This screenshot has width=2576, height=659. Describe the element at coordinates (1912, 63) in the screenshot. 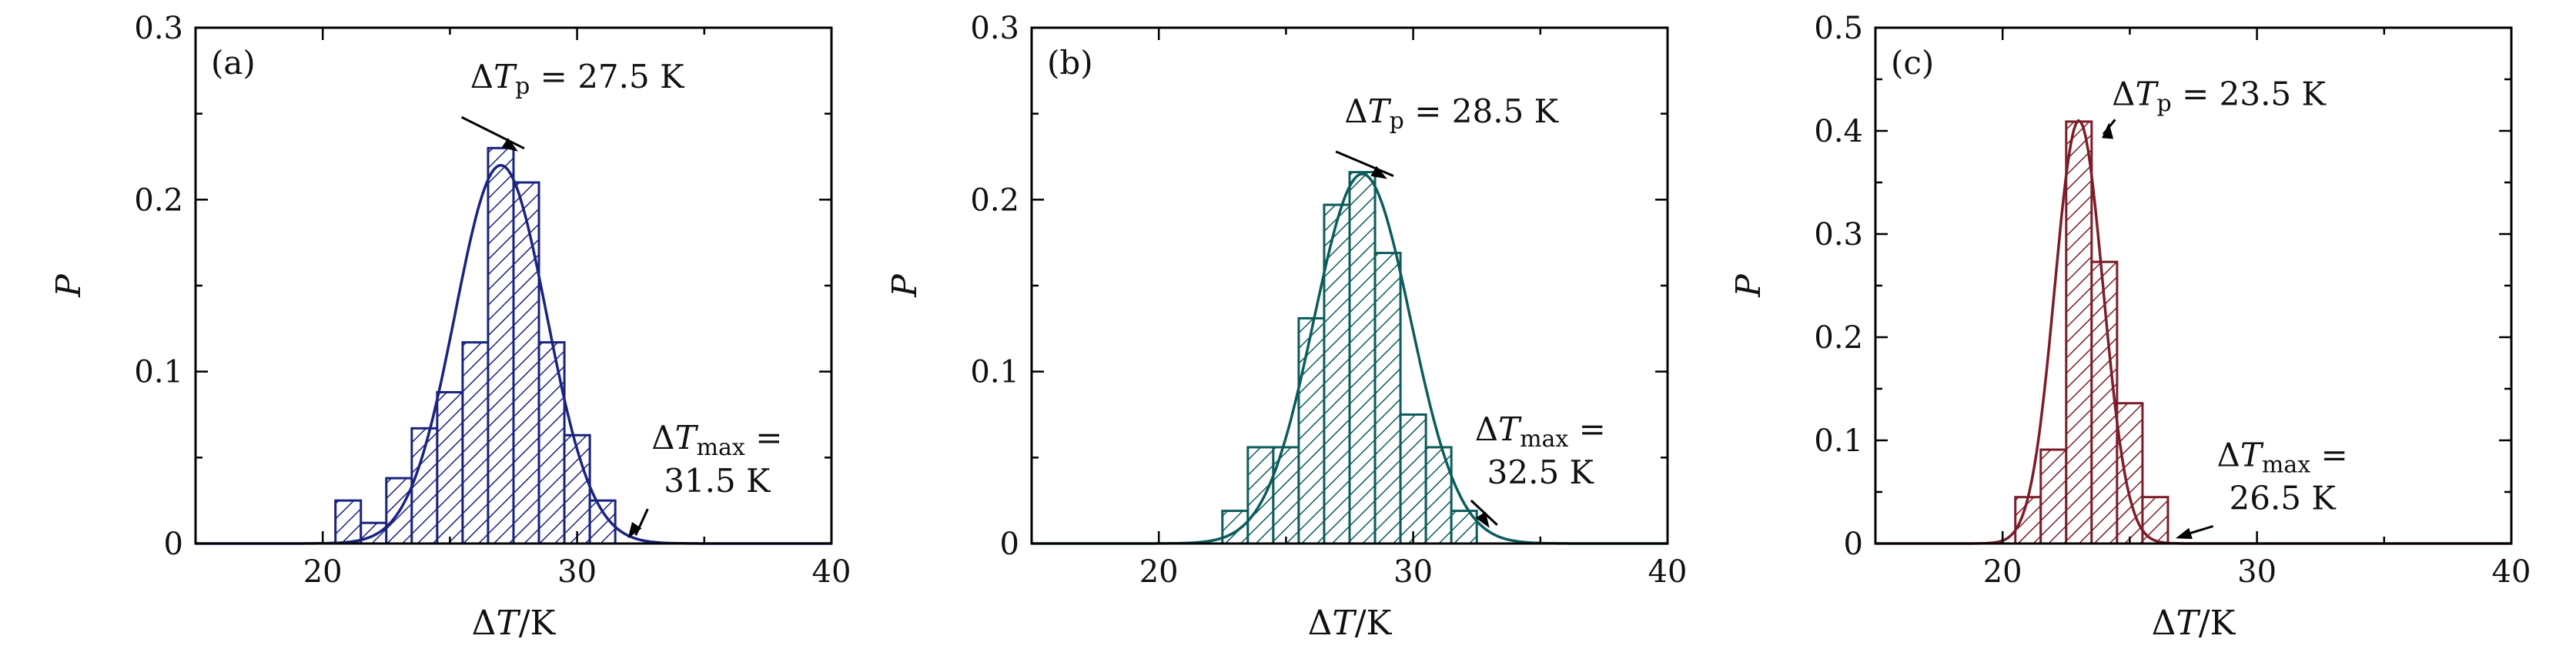

I see `panel-tag: (c)` at that location.